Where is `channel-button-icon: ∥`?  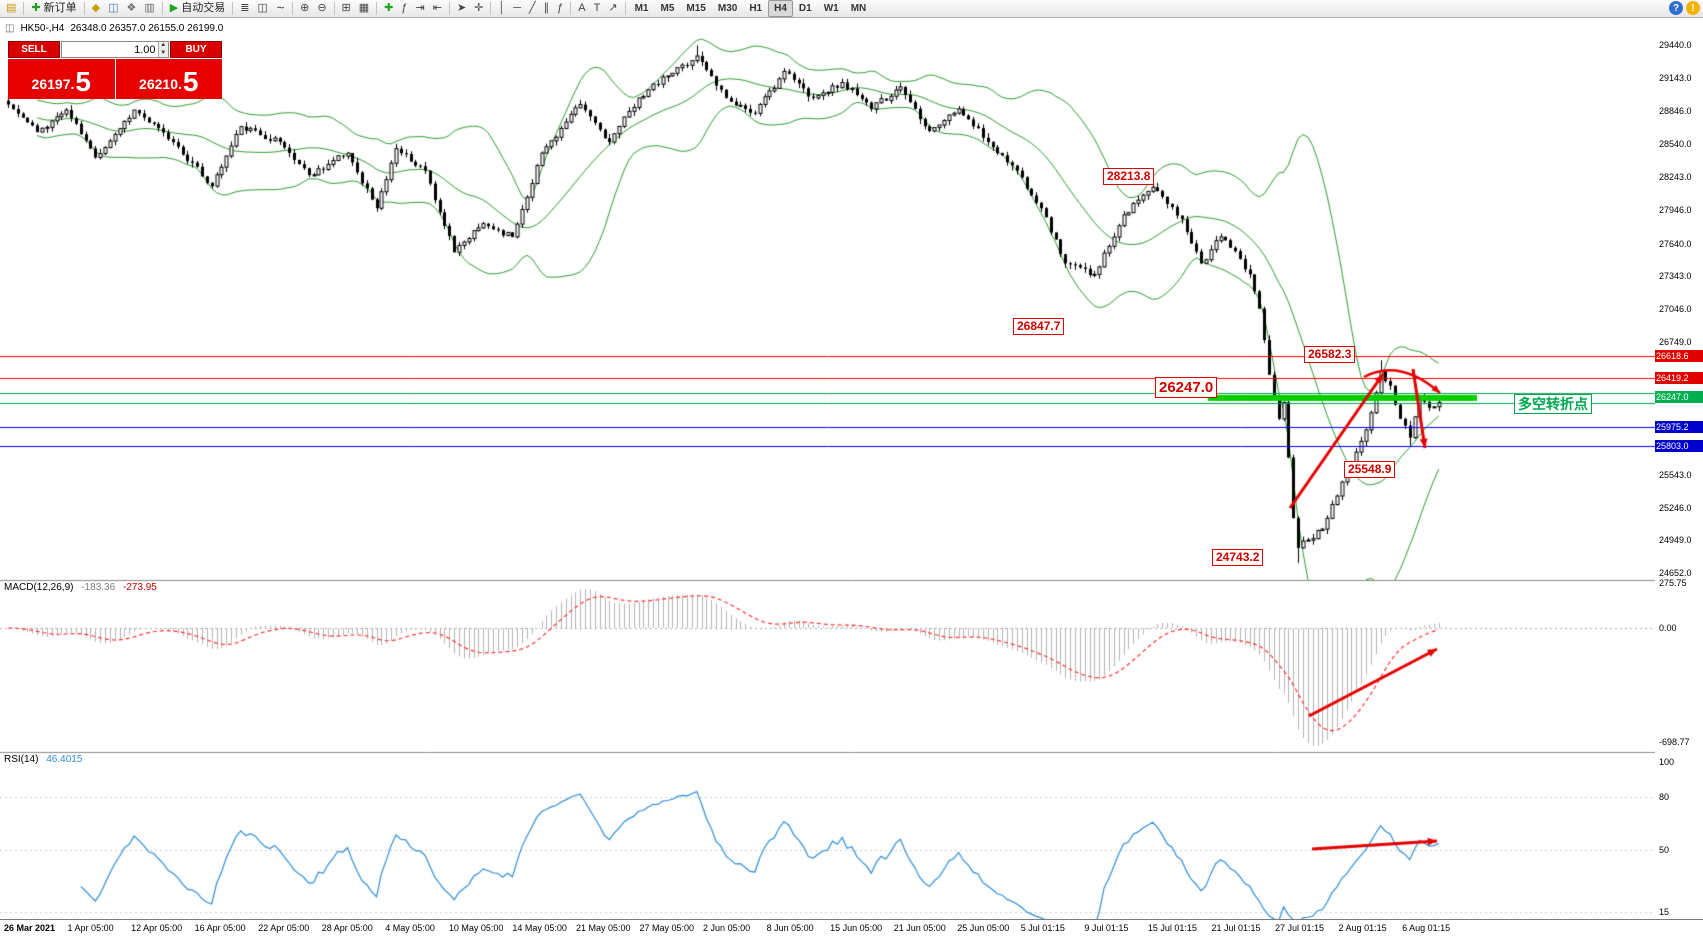 channel-button-icon: ∥ is located at coordinates (546, 8).